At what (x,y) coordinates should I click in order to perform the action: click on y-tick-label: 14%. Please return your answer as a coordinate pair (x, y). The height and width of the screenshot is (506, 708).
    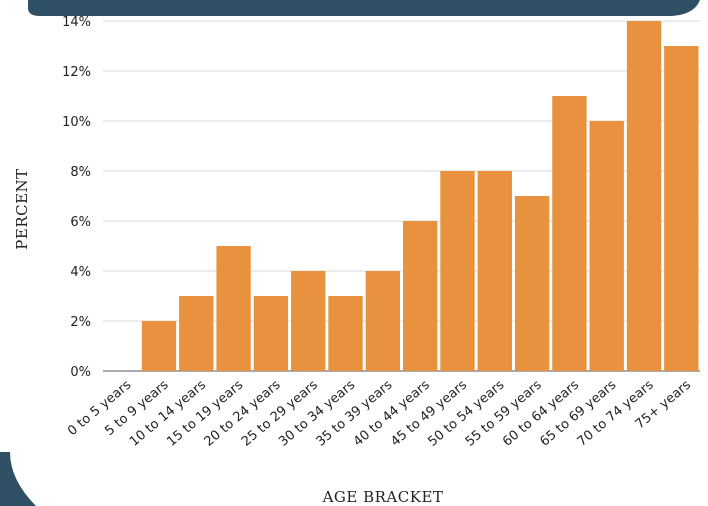
    Looking at the image, I should click on (76, 22).